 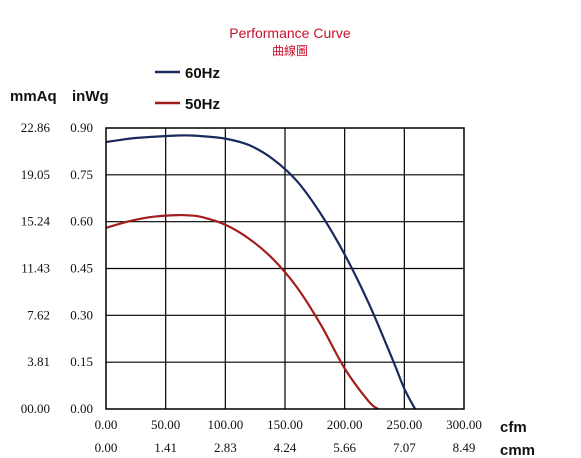 What do you see at coordinates (464, 424) in the screenshot?
I see `x-tick-label-cfm: 300.00` at bounding box center [464, 424].